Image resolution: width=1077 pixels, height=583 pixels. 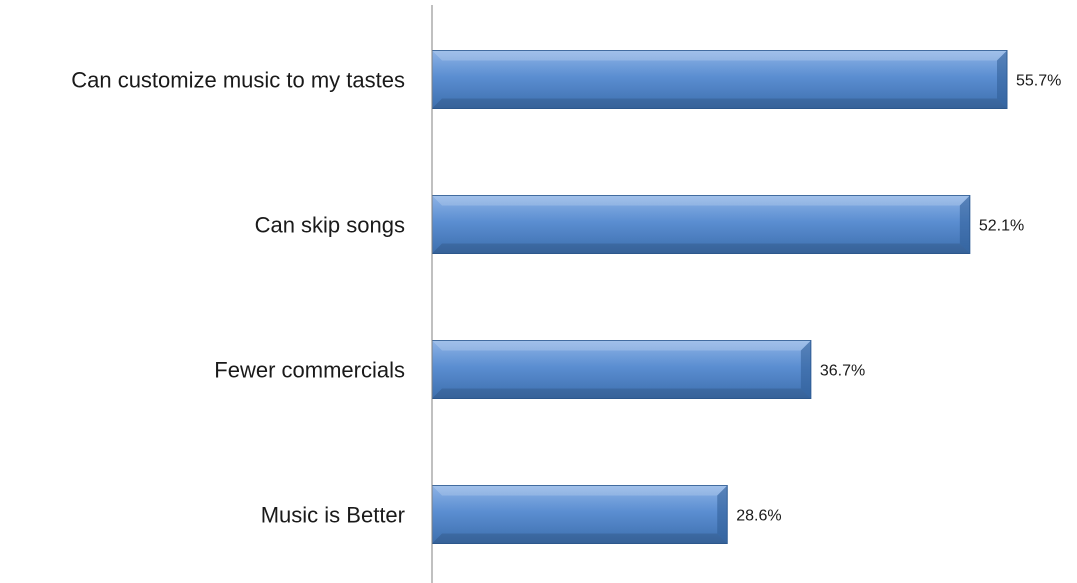 I want to click on bar-group: Can customize music to my tastes 55.7%, so click(x=566, y=79).